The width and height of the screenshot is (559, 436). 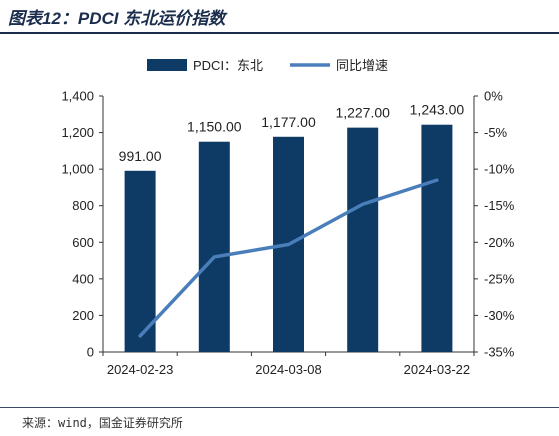 I want to click on left-axis-tick-label: 1,400, so click(x=77, y=96).